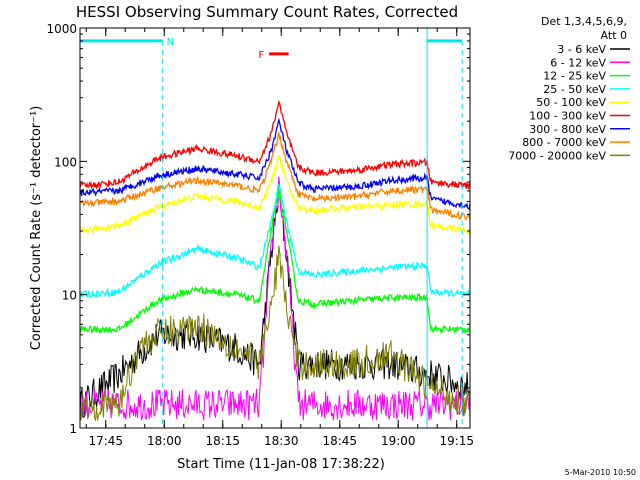 The image size is (640, 480). I want to click on x-axis-title: Start Time (11-Jan-08 17:38:22), so click(281, 464).